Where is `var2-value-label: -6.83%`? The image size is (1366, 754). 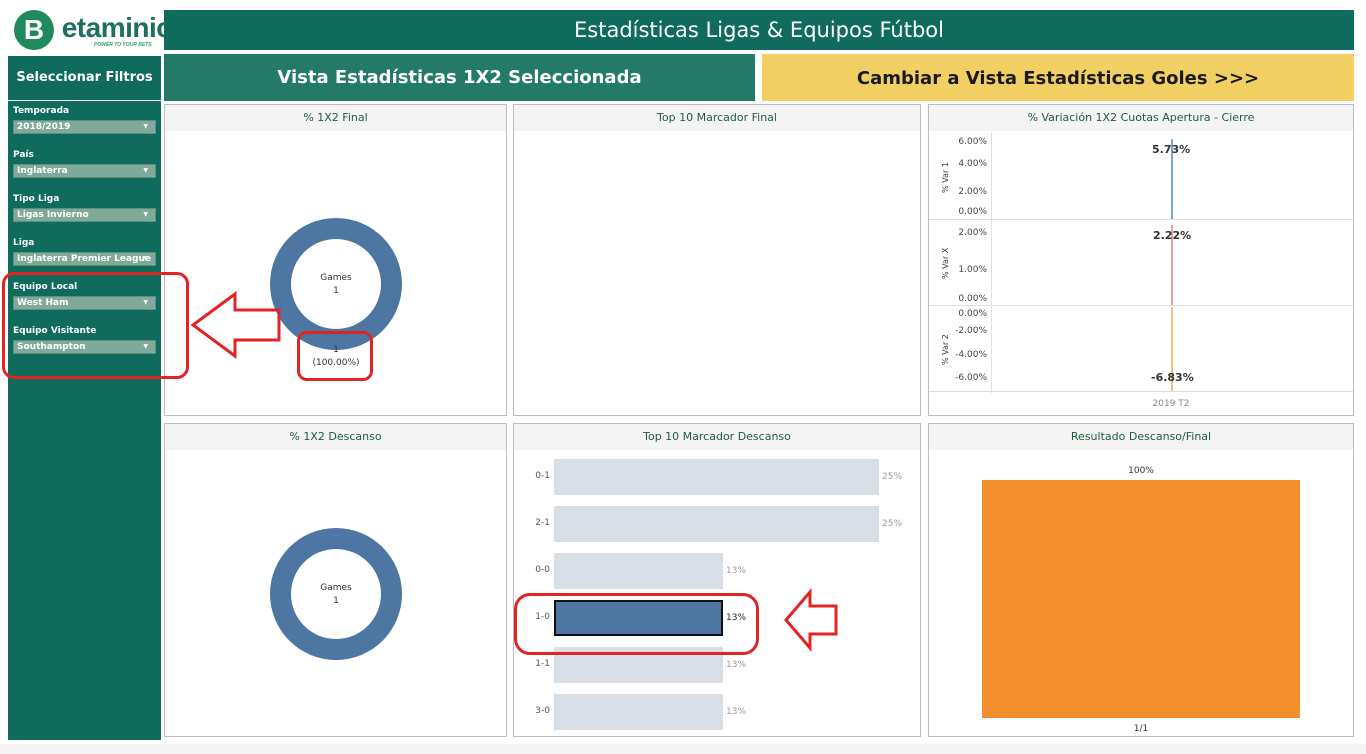
var2-value-label: -6.83% is located at coordinates (1172, 377).